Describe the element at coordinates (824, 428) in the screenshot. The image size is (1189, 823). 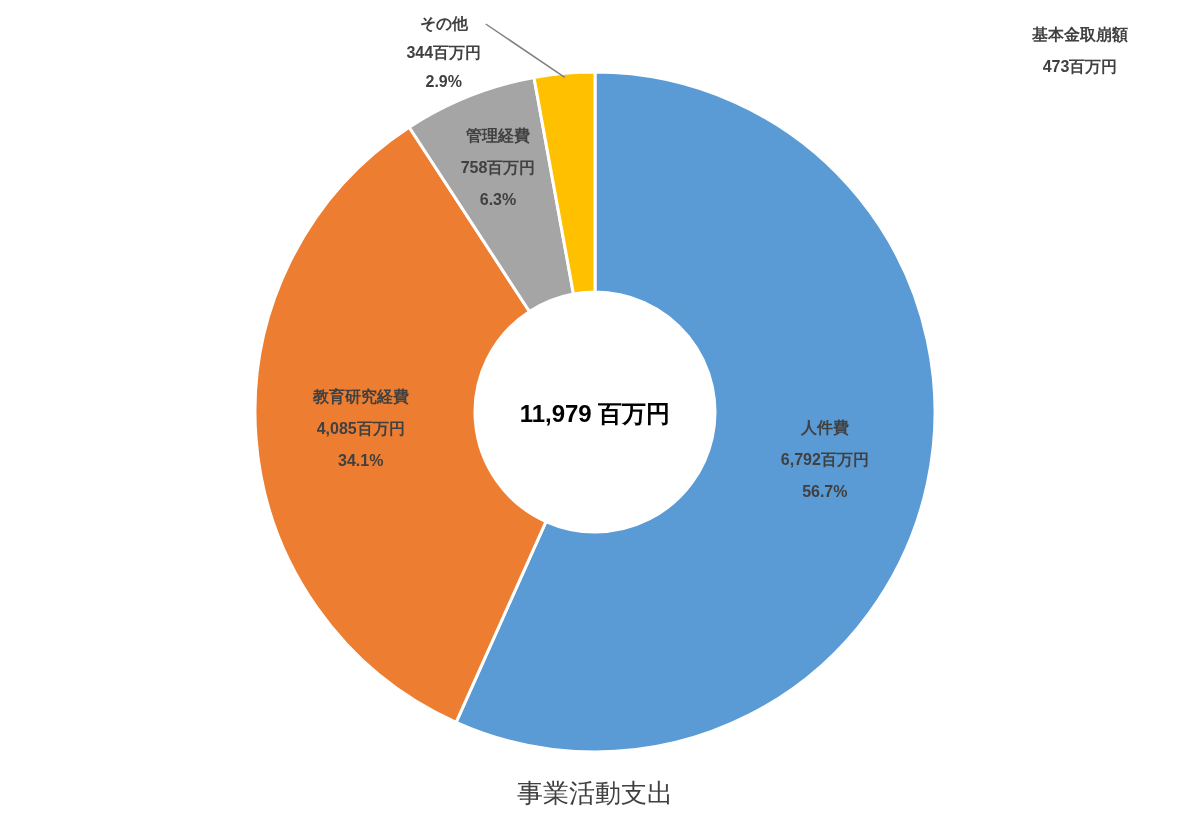
I see `slice-label: 人件費` at that location.